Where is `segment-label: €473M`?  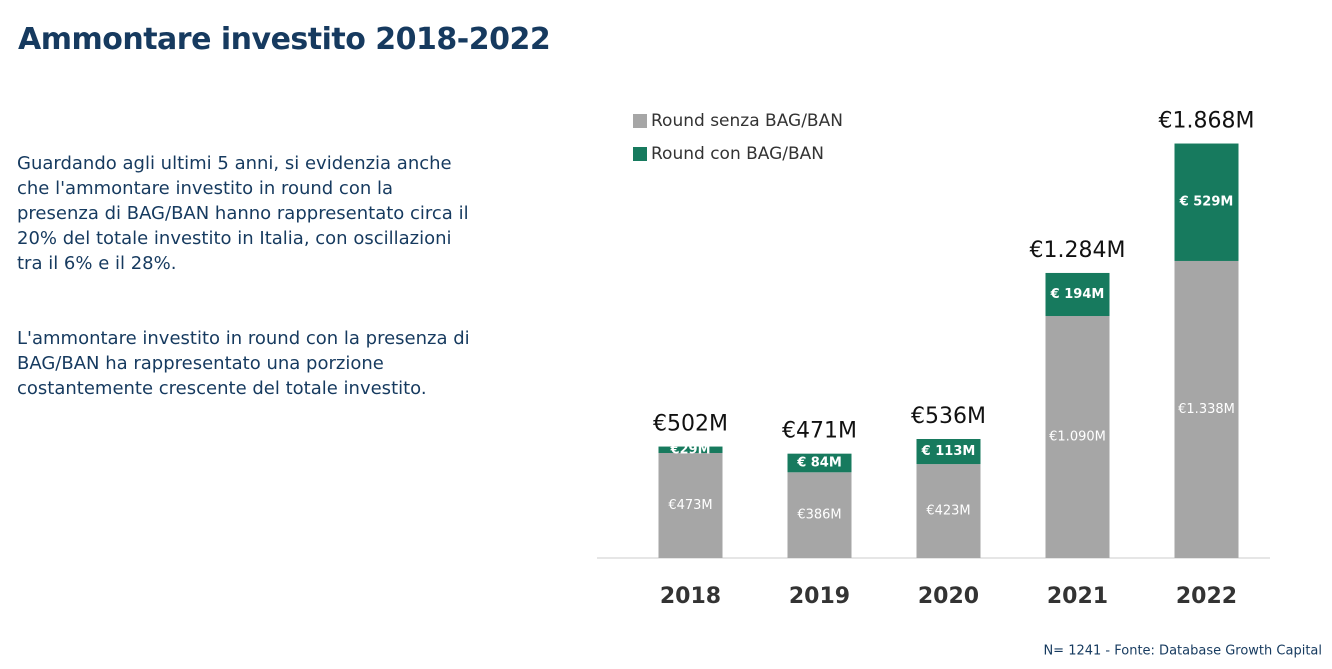 segment-label: €473M is located at coordinates (690, 505).